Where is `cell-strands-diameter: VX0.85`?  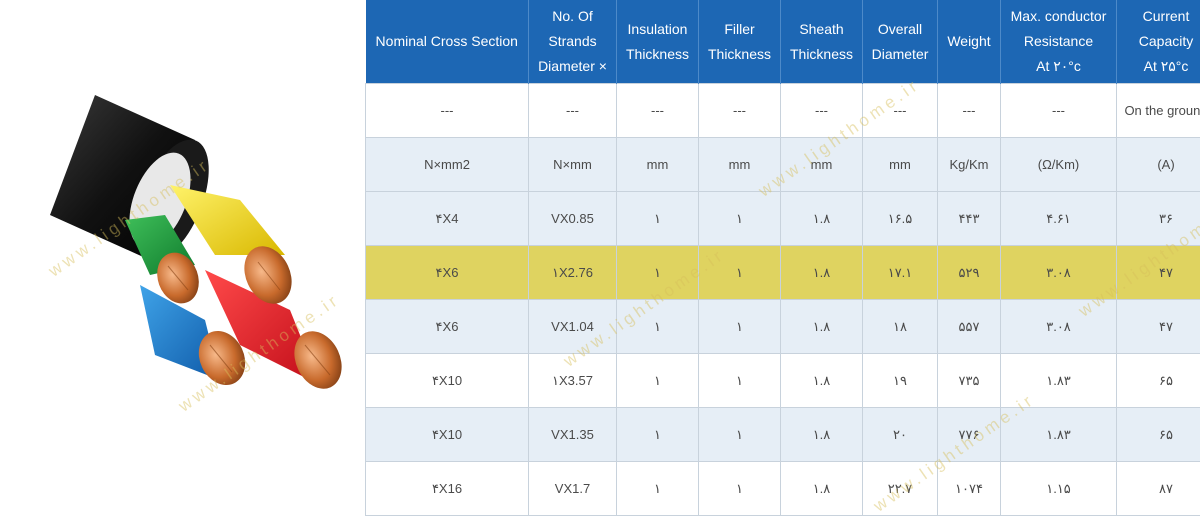 cell-strands-diameter: VX0.85 is located at coordinates (573, 219).